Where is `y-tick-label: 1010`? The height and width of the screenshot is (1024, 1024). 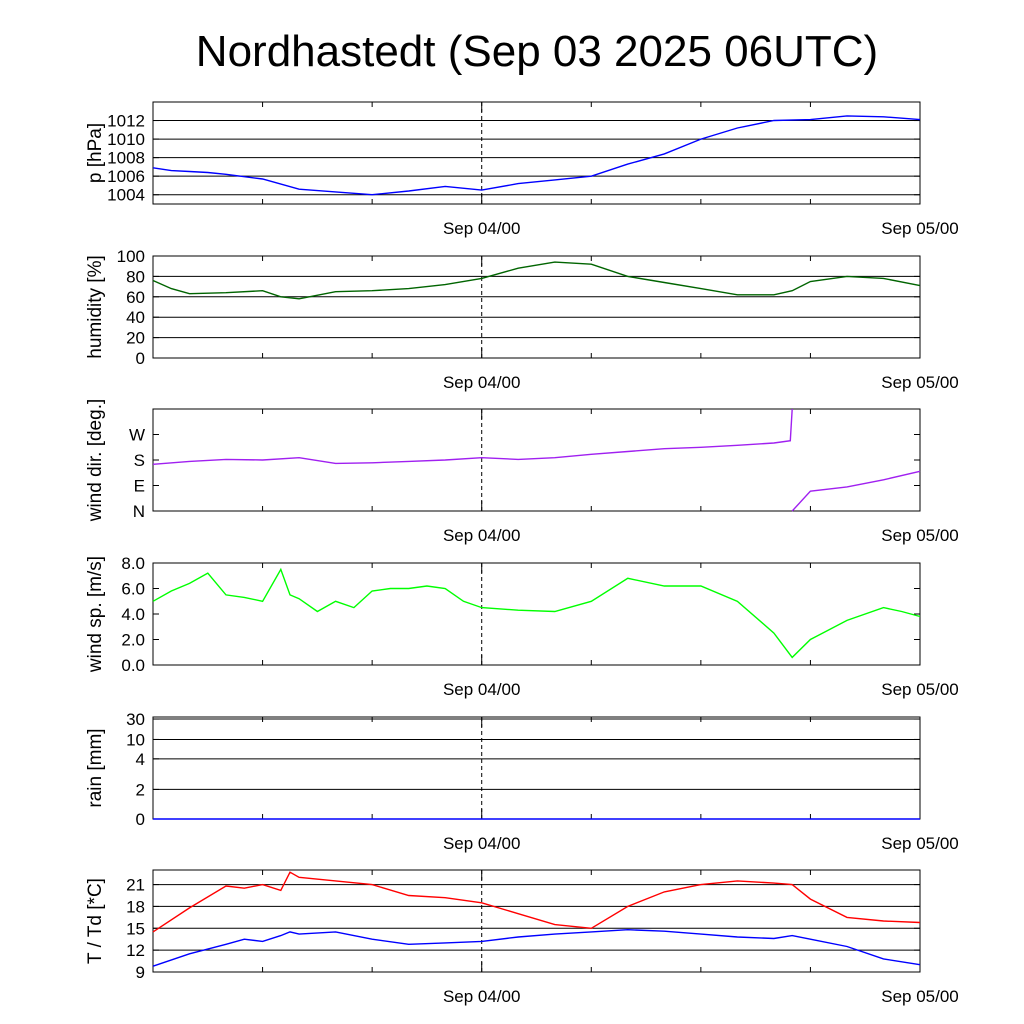 y-tick-label: 1010 is located at coordinates (126, 139).